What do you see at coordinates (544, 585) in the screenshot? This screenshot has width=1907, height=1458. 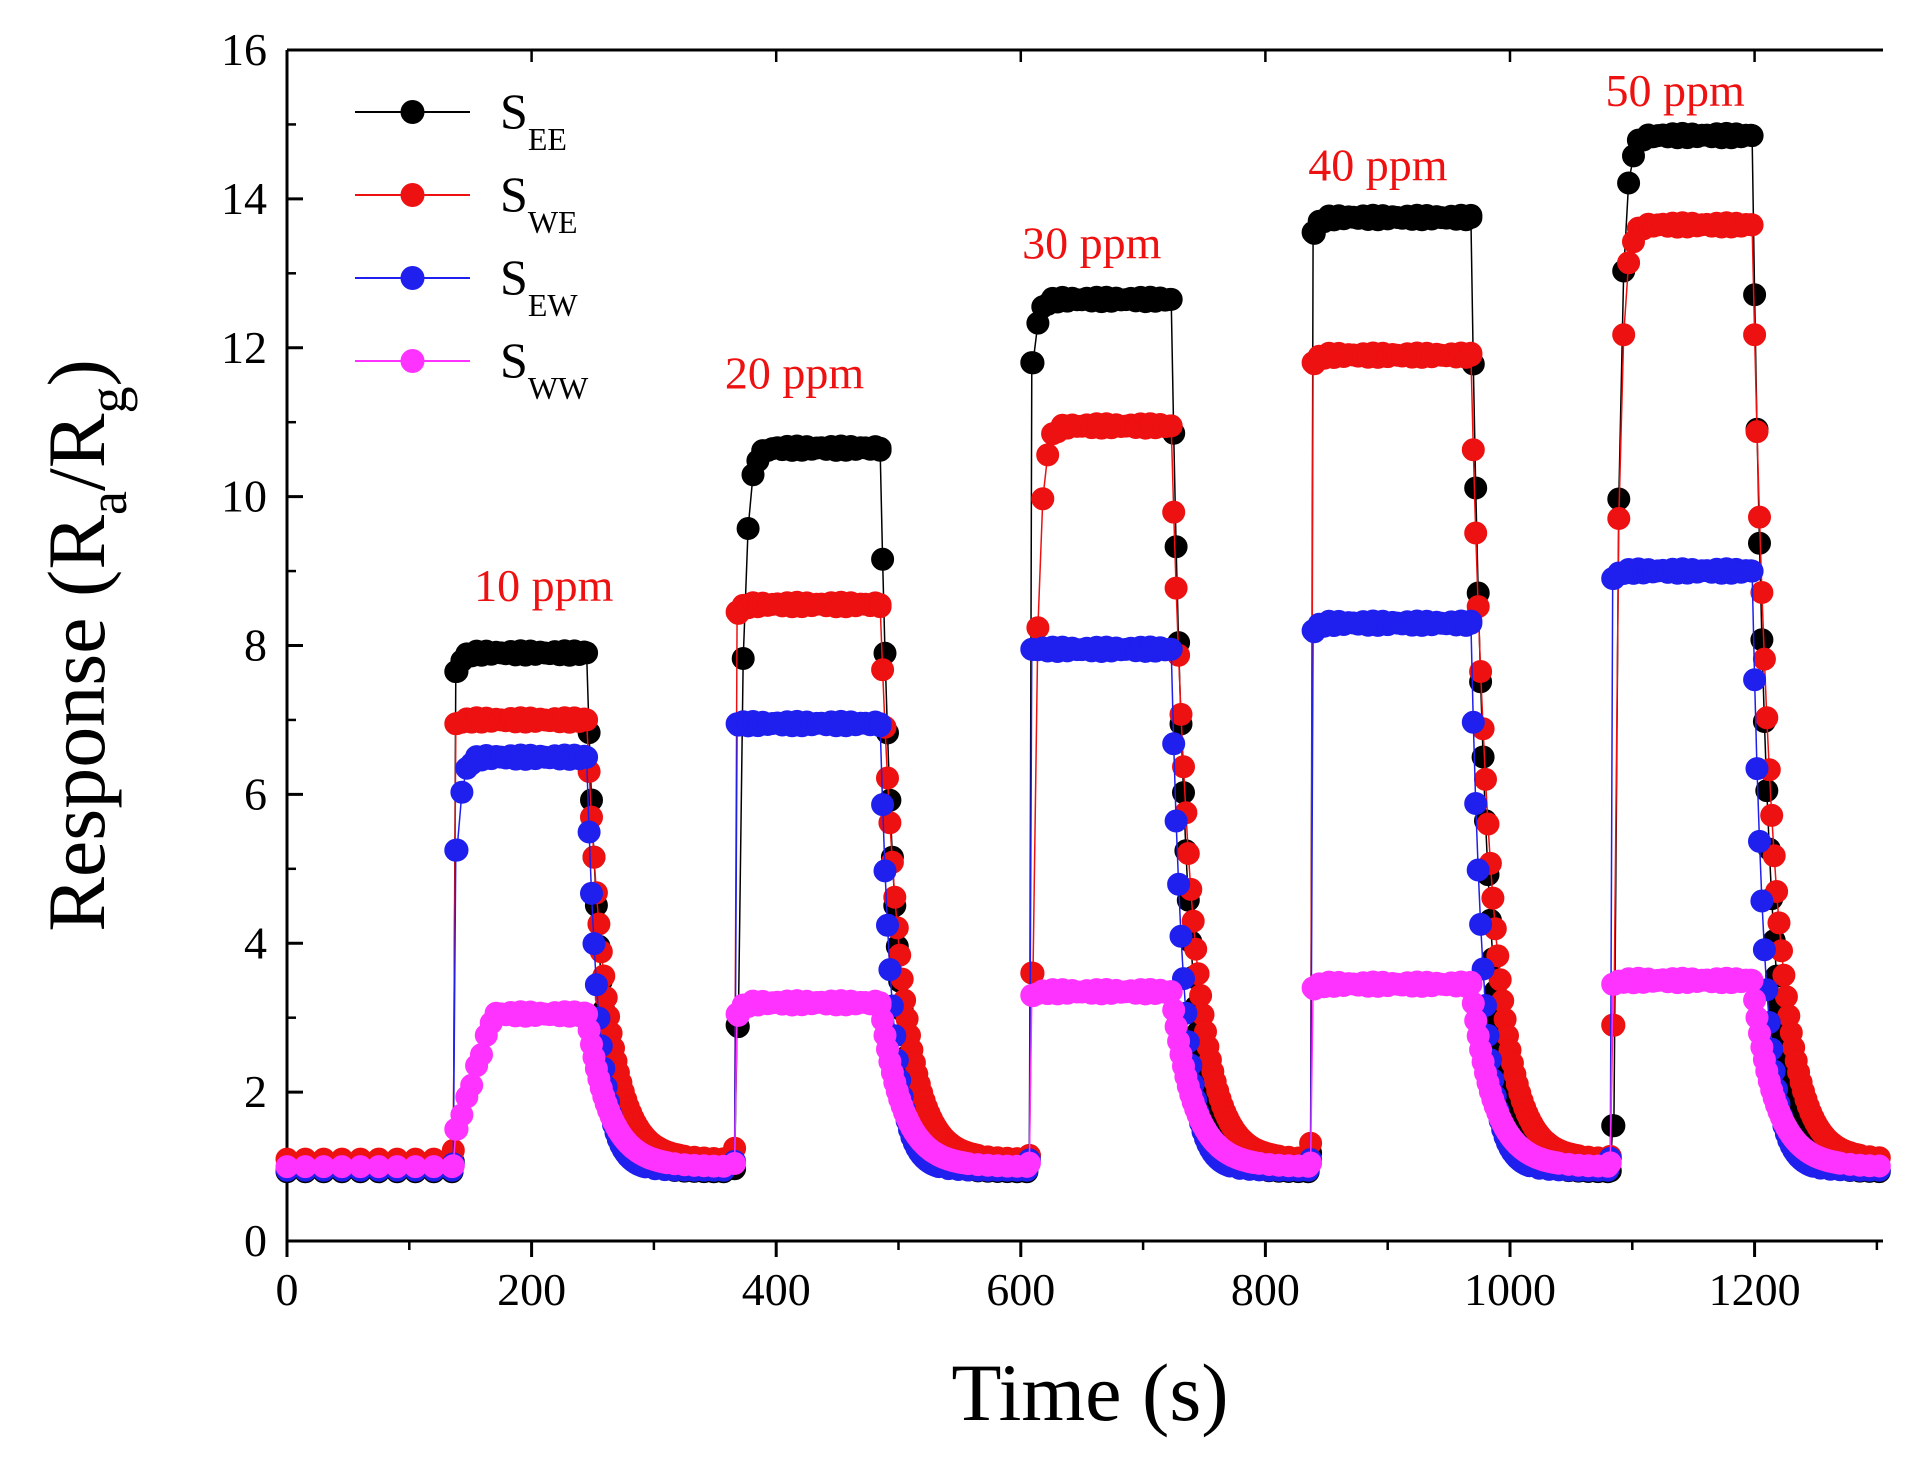 I see `concentration-label: 10 ppm` at bounding box center [544, 585].